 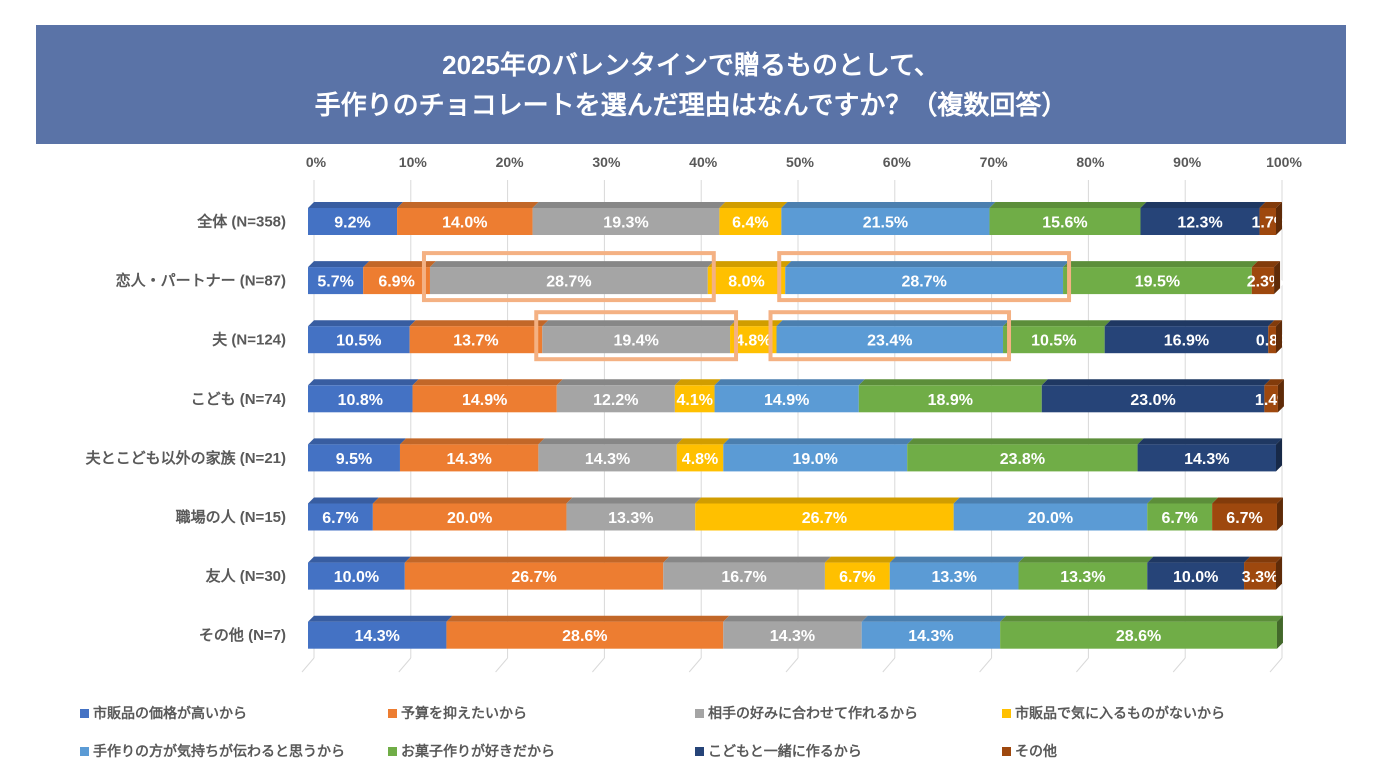 What do you see at coordinates (1120, 713) in the screenshot?
I see `legend-label: 市販品で気に入るものがないから` at bounding box center [1120, 713].